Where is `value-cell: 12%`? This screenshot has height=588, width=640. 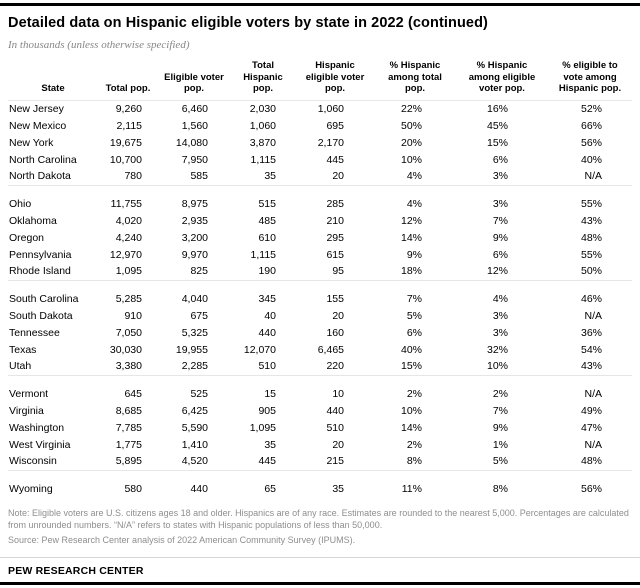 value-cell: 12% is located at coordinates (411, 220).